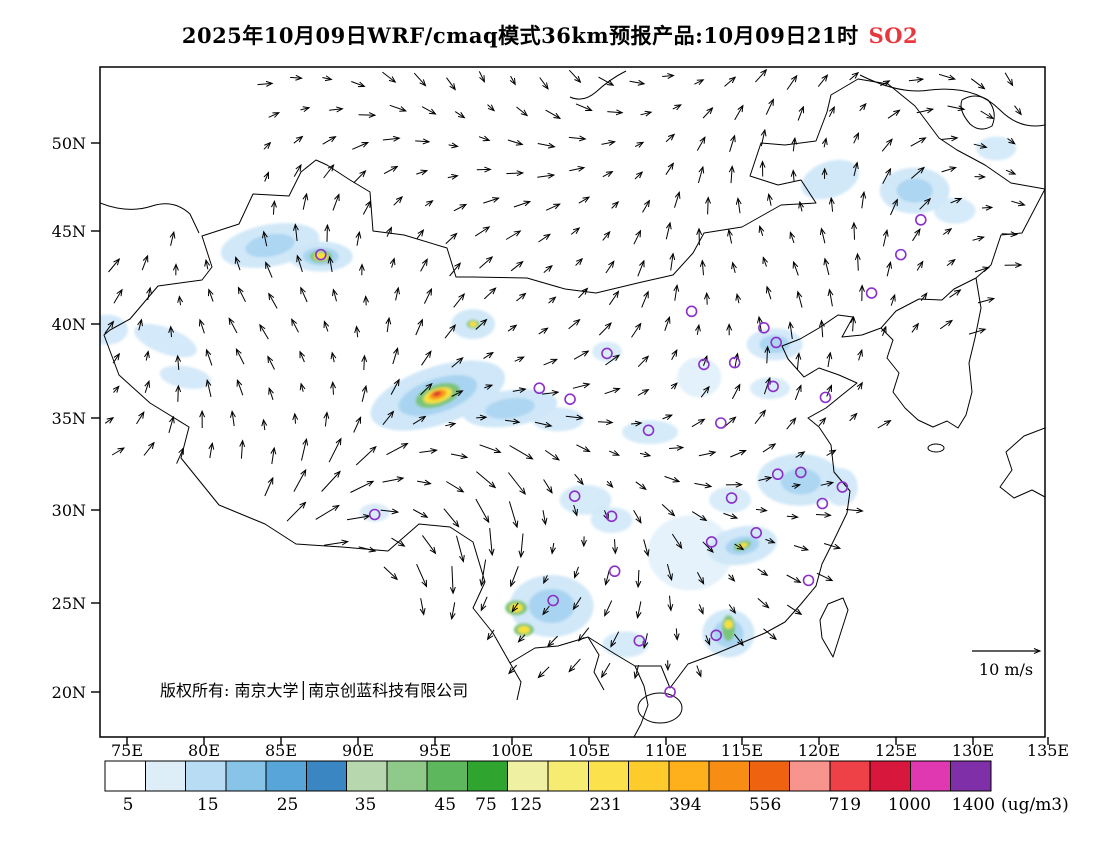  What do you see at coordinates (445, 805) in the screenshot?
I see `colorbar-label: 45` at bounding box center [445, 805].